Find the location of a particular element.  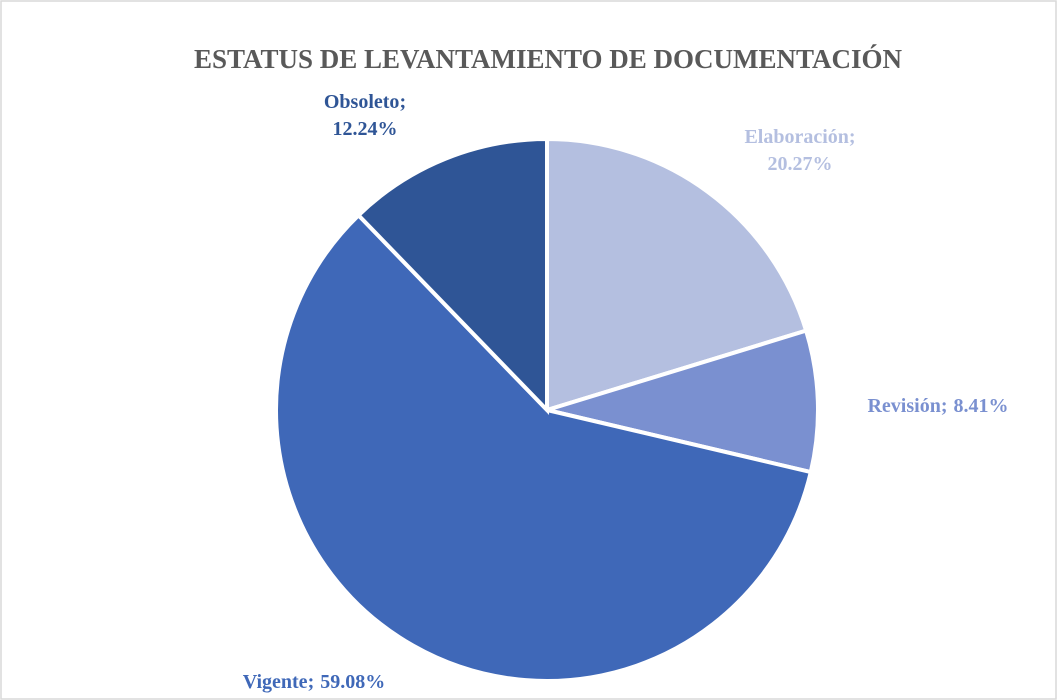

value-label: 20.27% is located at coordinates (800, 164).